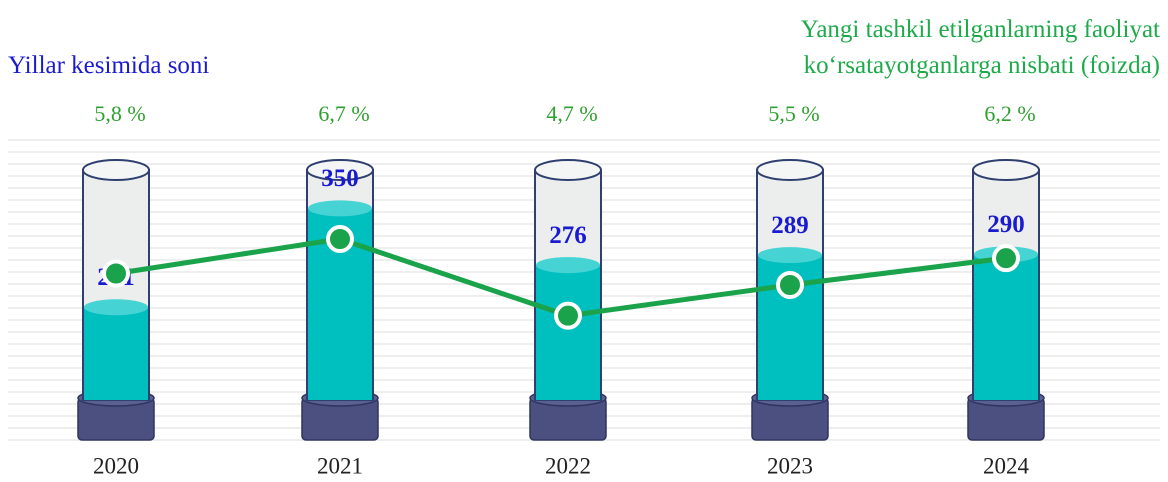 The image size is (1168, 482). Describe the element at coordinates (343, 113) in the screenshot. I see `percent-label: 6,7 %` at that location.